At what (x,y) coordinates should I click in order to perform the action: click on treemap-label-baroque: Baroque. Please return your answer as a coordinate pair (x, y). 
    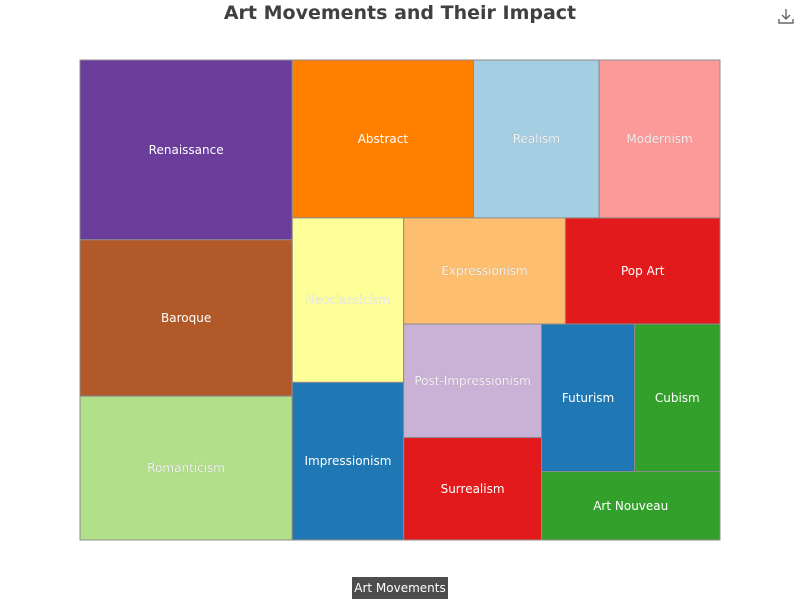
    Looking at the image, I should click on (186, 318).